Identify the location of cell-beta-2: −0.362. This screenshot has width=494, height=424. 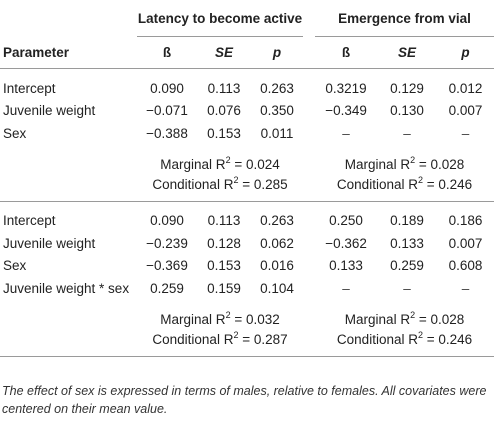
(346, 243).